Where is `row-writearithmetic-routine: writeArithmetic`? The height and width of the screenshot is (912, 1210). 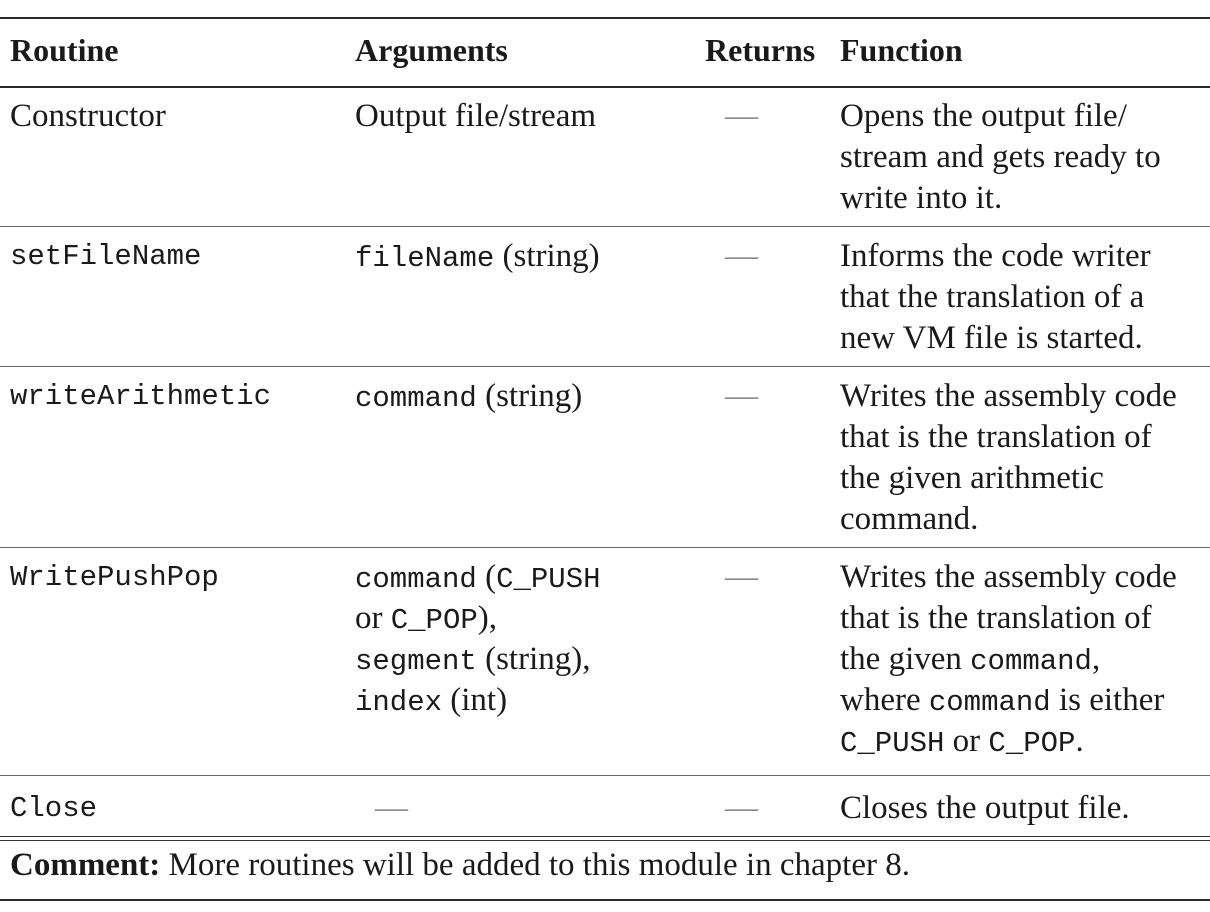 row-writearithmetic-routine: writeArithmetic is located at coordinates (141, 396).